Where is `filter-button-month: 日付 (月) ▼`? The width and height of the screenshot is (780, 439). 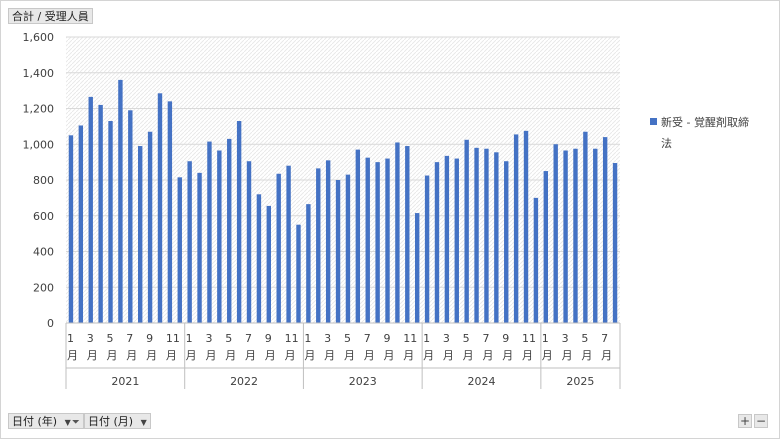 filter-button-month: 日付 (月) ▼ is located at coordinates (117, 421).